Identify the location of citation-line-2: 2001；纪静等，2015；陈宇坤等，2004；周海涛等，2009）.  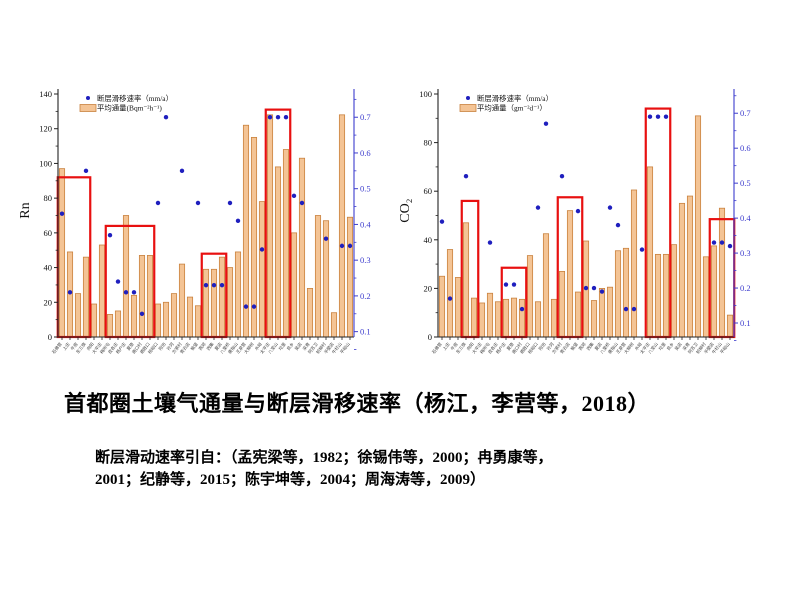
(290, 480).